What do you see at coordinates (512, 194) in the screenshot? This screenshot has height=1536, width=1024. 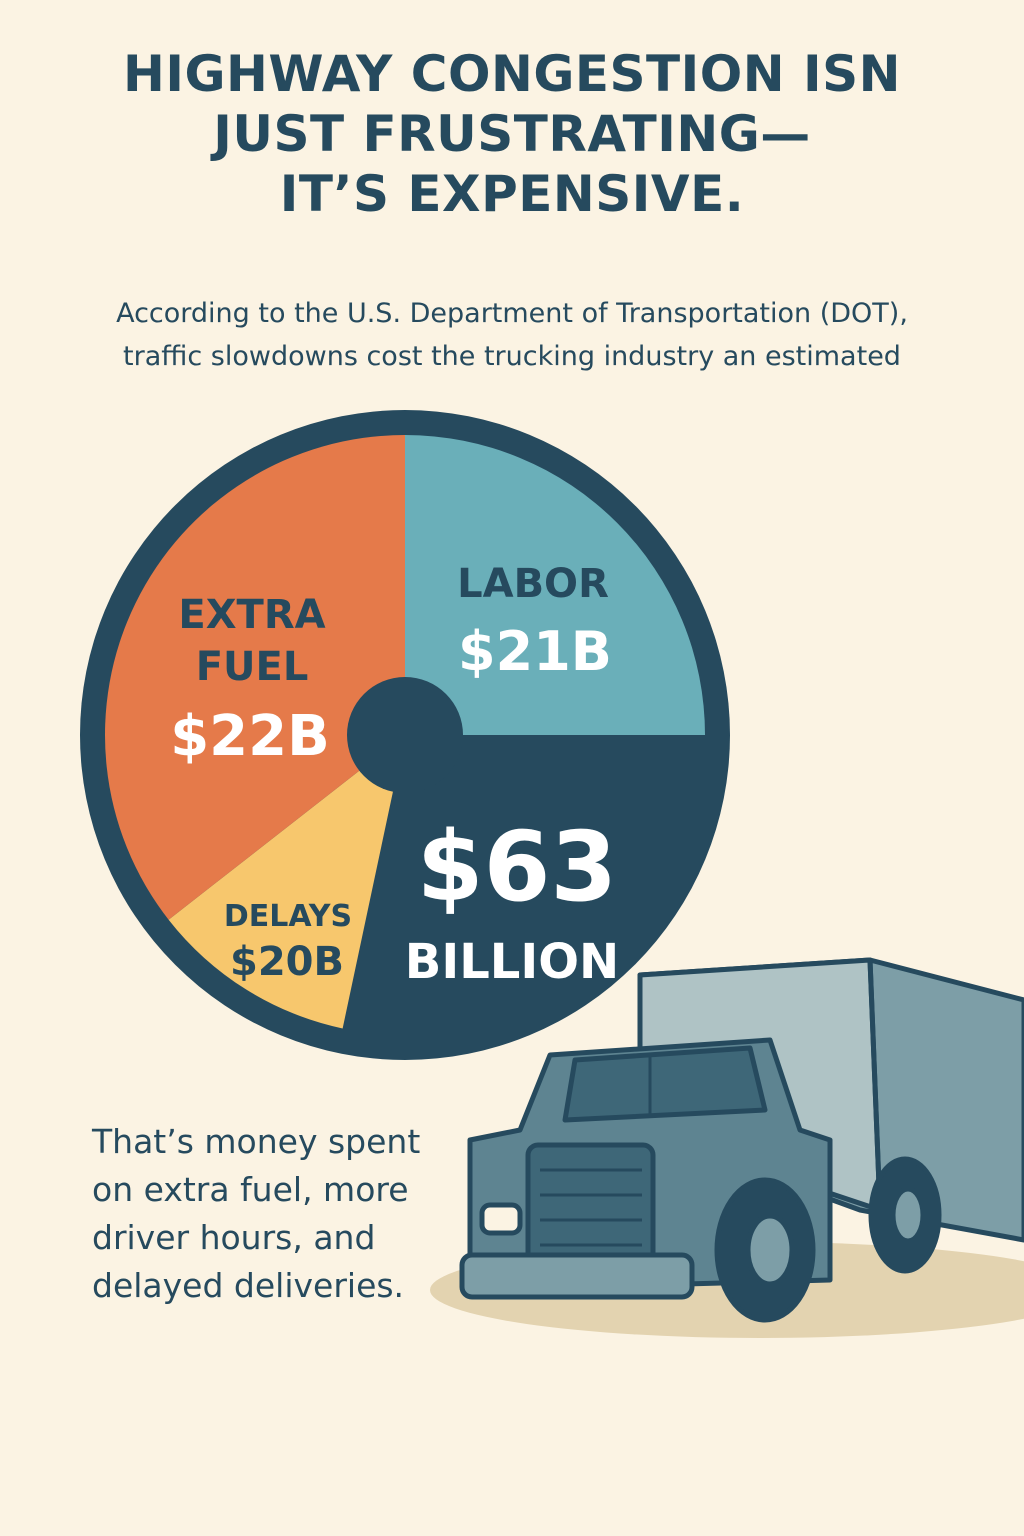 I see `headline-line-3: IT’S EXPENSIVE.` at bounding box center [512, 194].